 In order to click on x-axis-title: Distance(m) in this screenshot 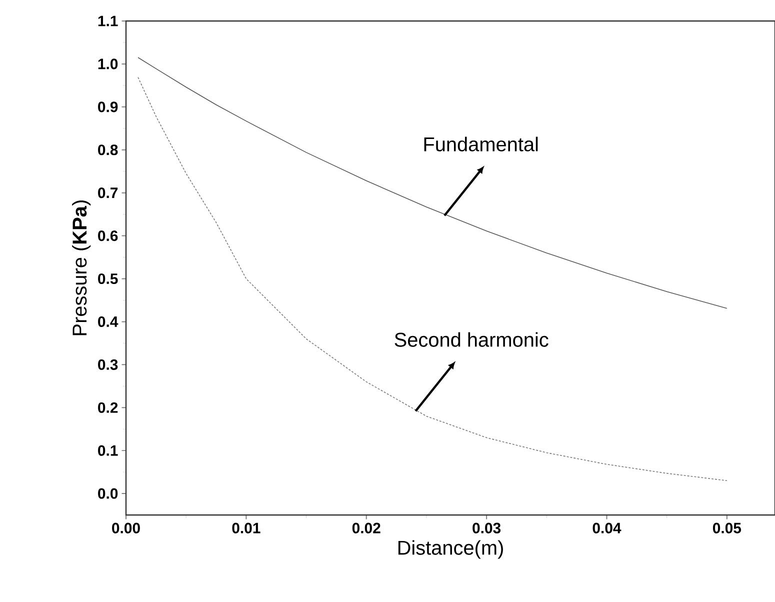, I will do `click(450, 549)`.